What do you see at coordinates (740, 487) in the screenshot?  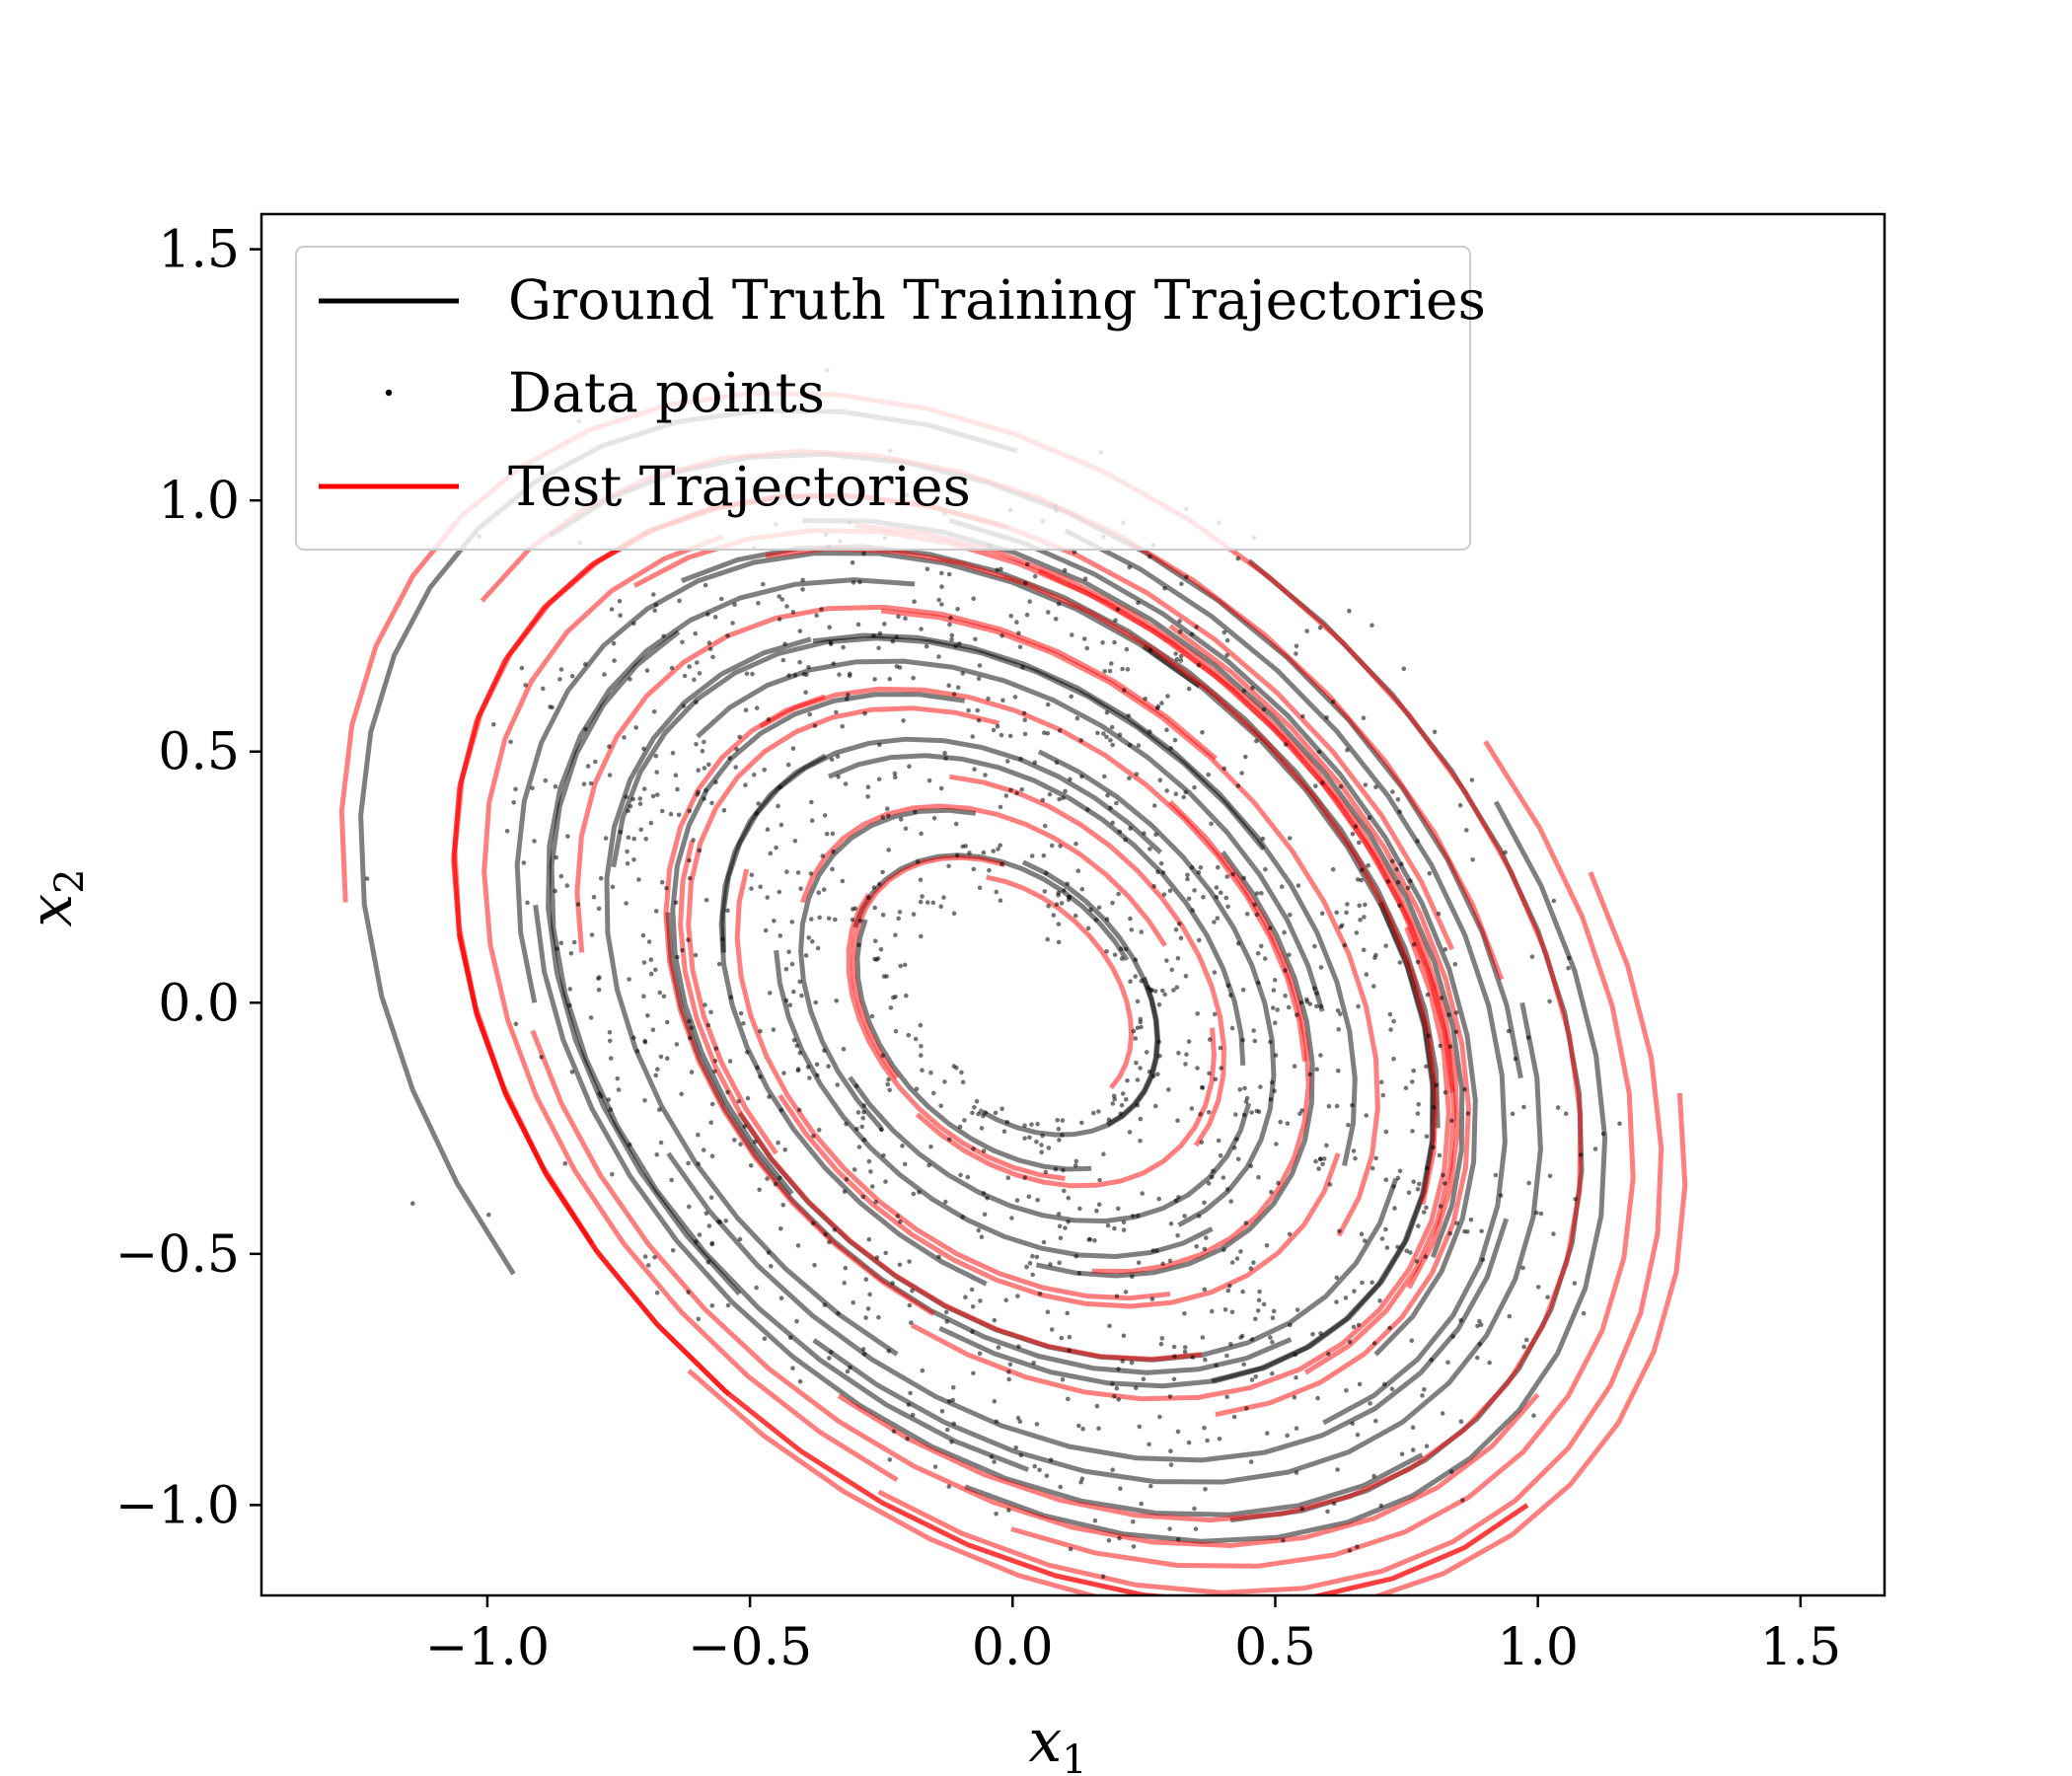 I see `legend-label-test: Test Trajectories` at bounding box center [740, 487].